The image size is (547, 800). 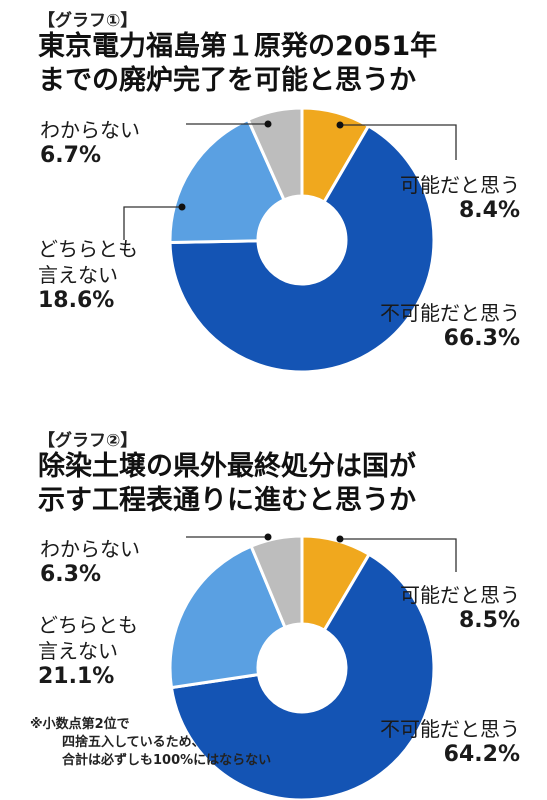 I want to click on chart-title-line-1: 東京電力福島第１原発の2051年, so click(x=238, y=46).